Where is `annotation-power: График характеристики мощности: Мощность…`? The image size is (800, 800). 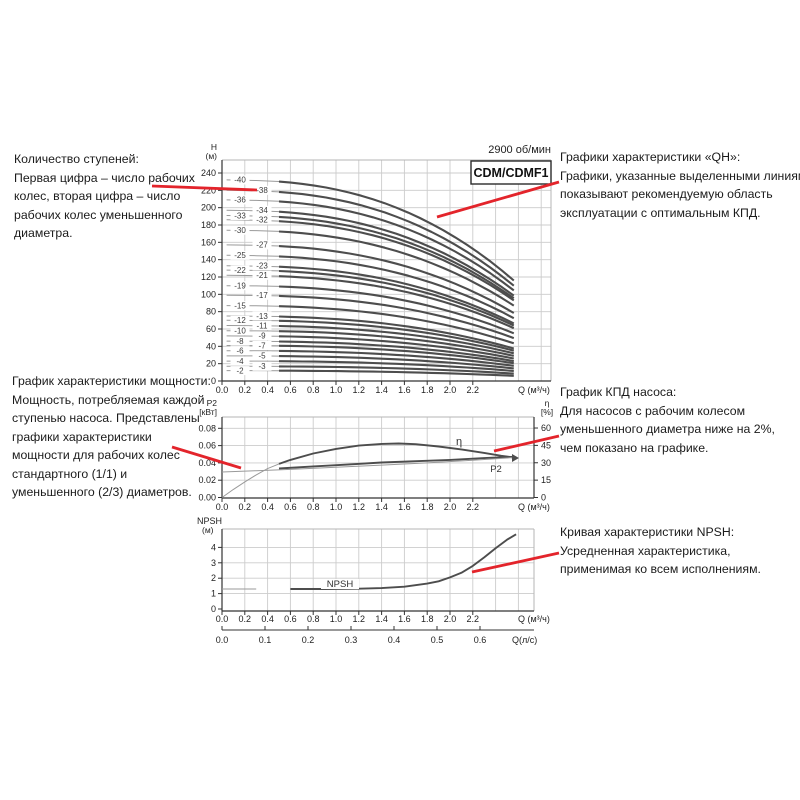 annotation-power: График характеристики мощности: Мощность… is located at coordinates (111, 437).